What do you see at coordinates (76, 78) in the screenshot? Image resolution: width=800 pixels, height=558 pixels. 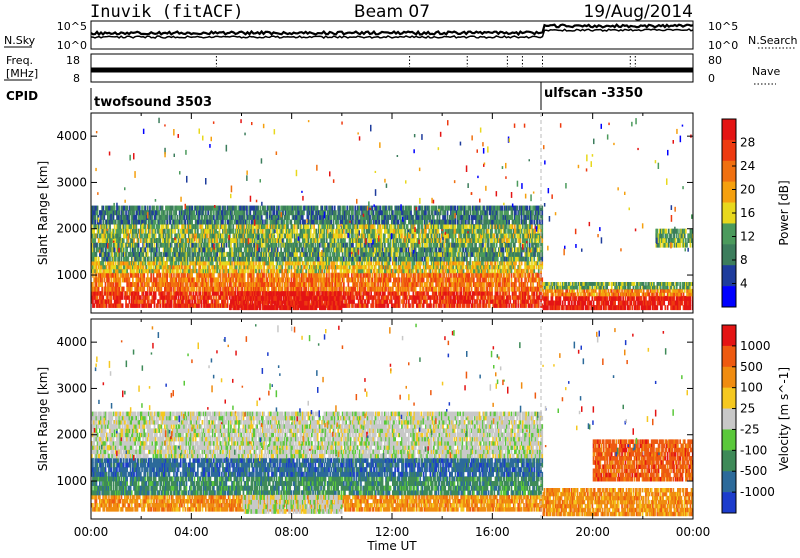 I see `freq-tick-low: 8` at bounding box center [76, 78].